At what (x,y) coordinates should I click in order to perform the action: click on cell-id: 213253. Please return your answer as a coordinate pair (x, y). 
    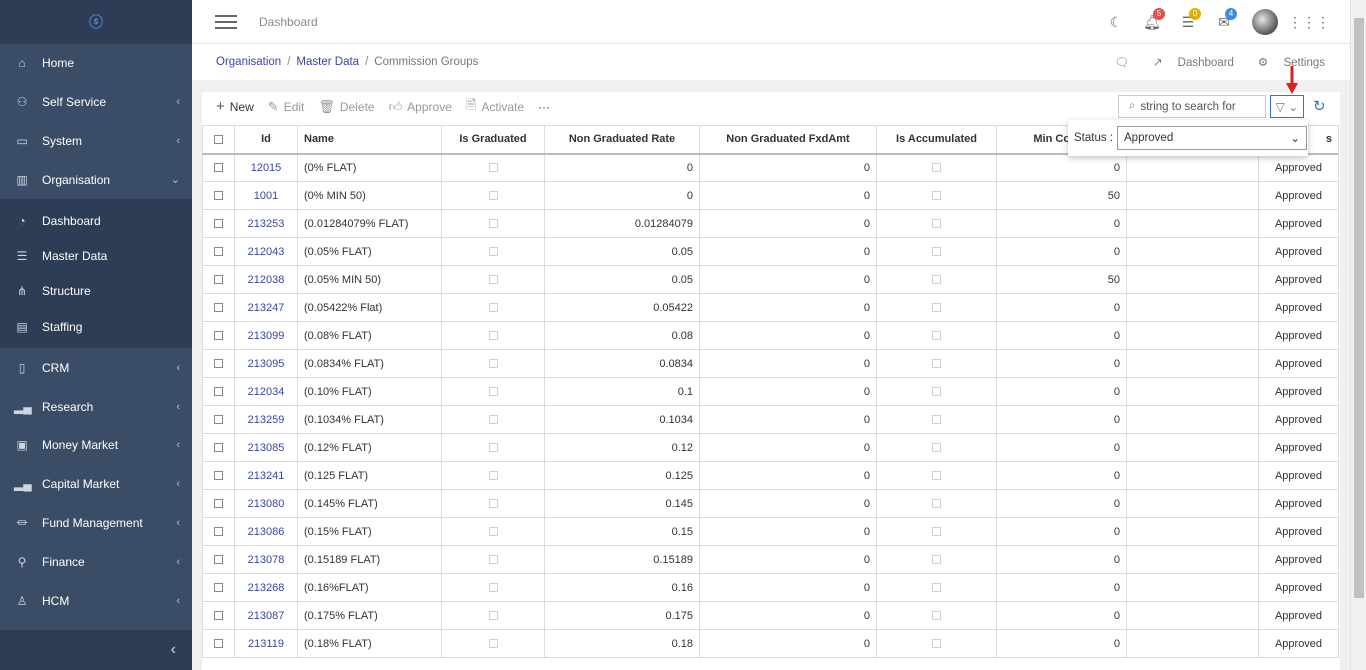
    Looking at the image, I should click on (266, 223).